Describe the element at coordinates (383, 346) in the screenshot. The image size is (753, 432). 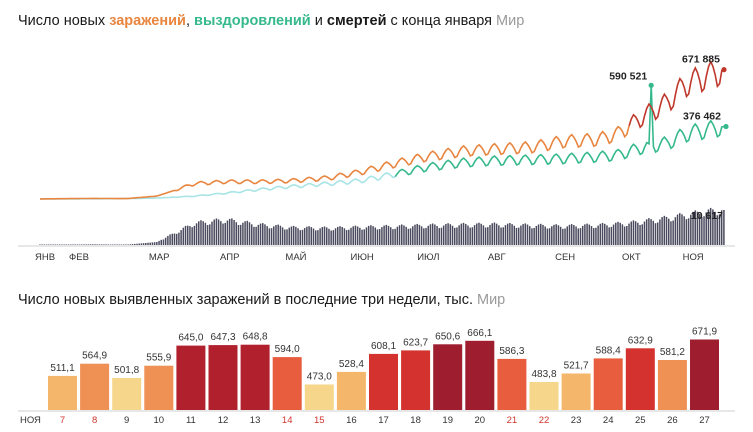
I see `bar-value-label: 608,1` at that location.